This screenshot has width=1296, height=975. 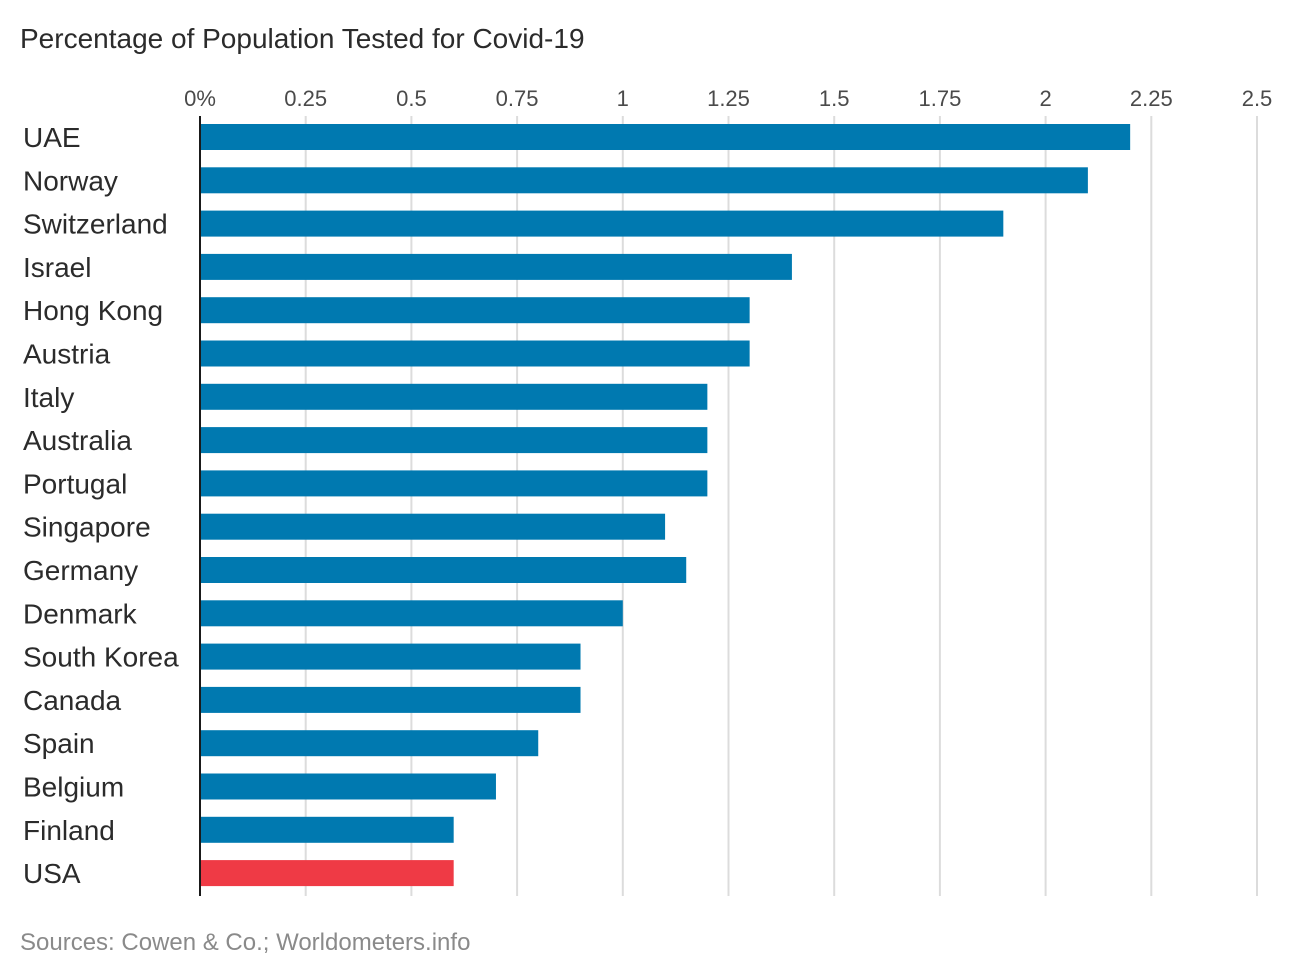 What do you see at coordinates (496, 266) in the screenshot?
I see `bar-israel` at bounding box center [496, 266].